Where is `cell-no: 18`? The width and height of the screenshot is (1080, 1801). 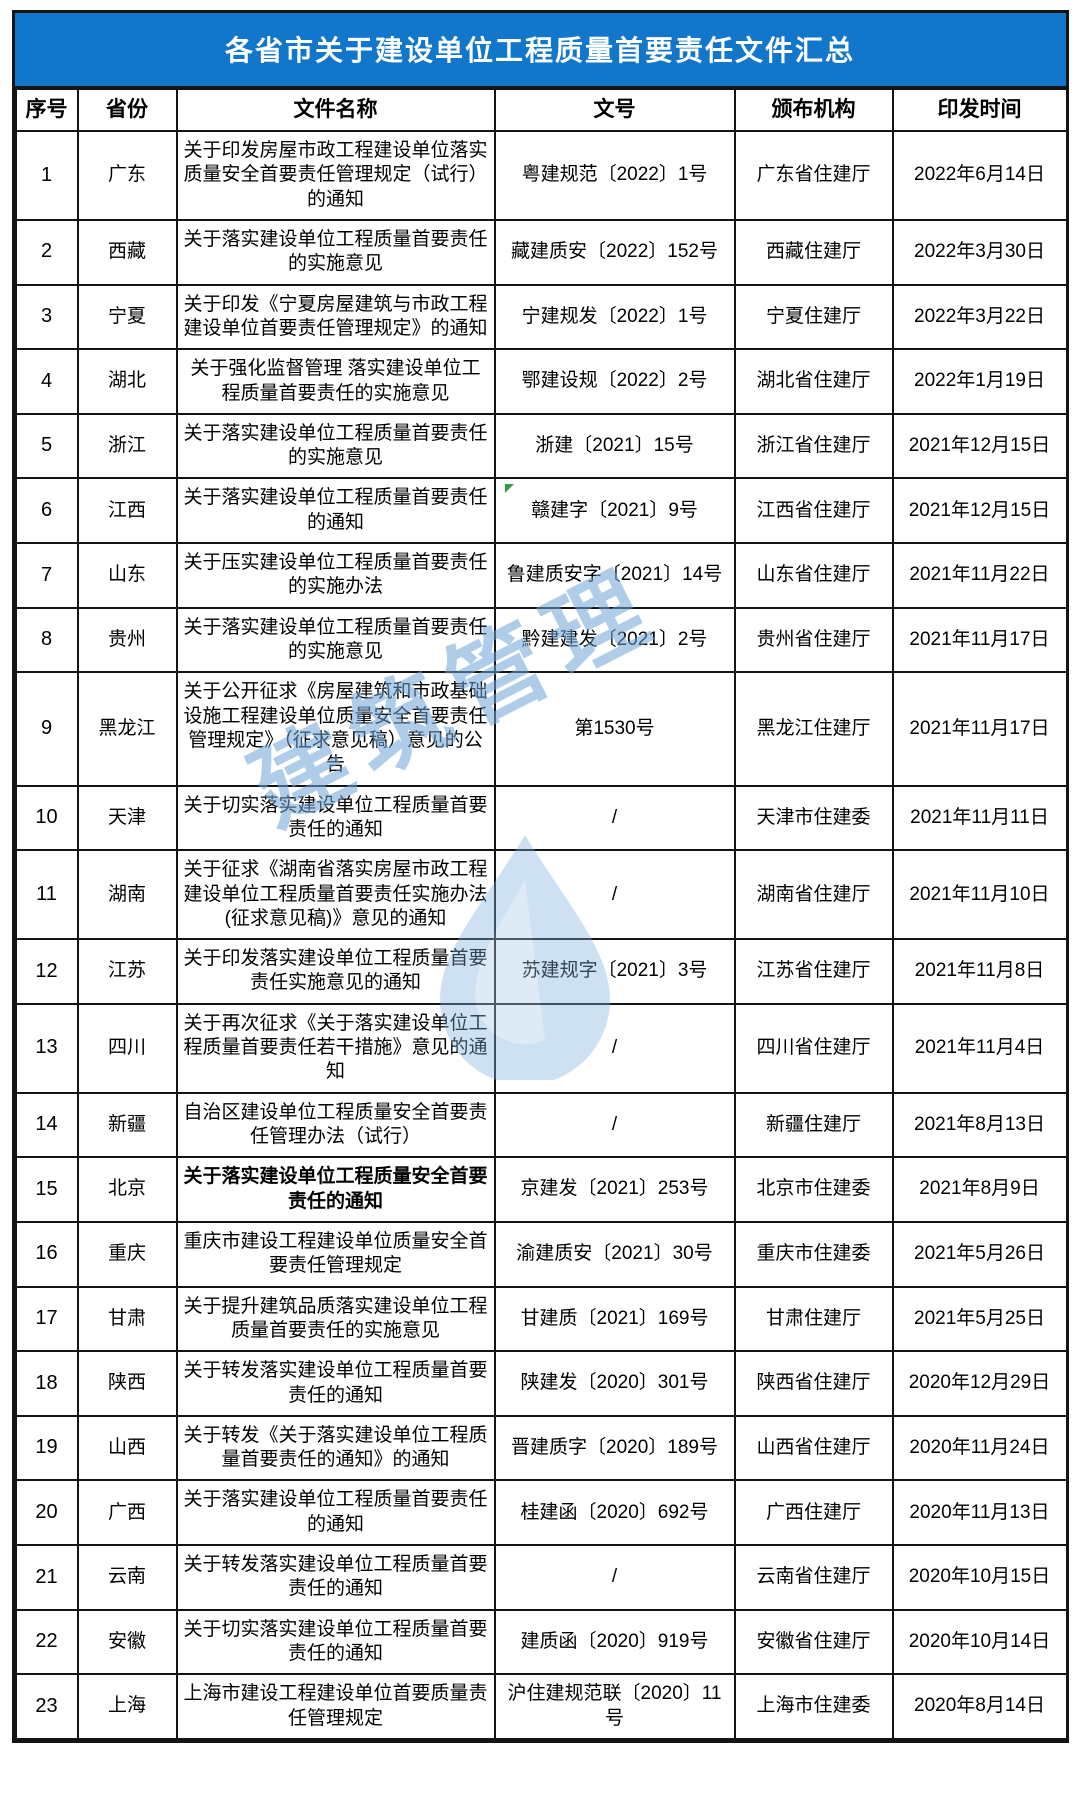
cell-no: 18 is located at coordinates (46, 1383).